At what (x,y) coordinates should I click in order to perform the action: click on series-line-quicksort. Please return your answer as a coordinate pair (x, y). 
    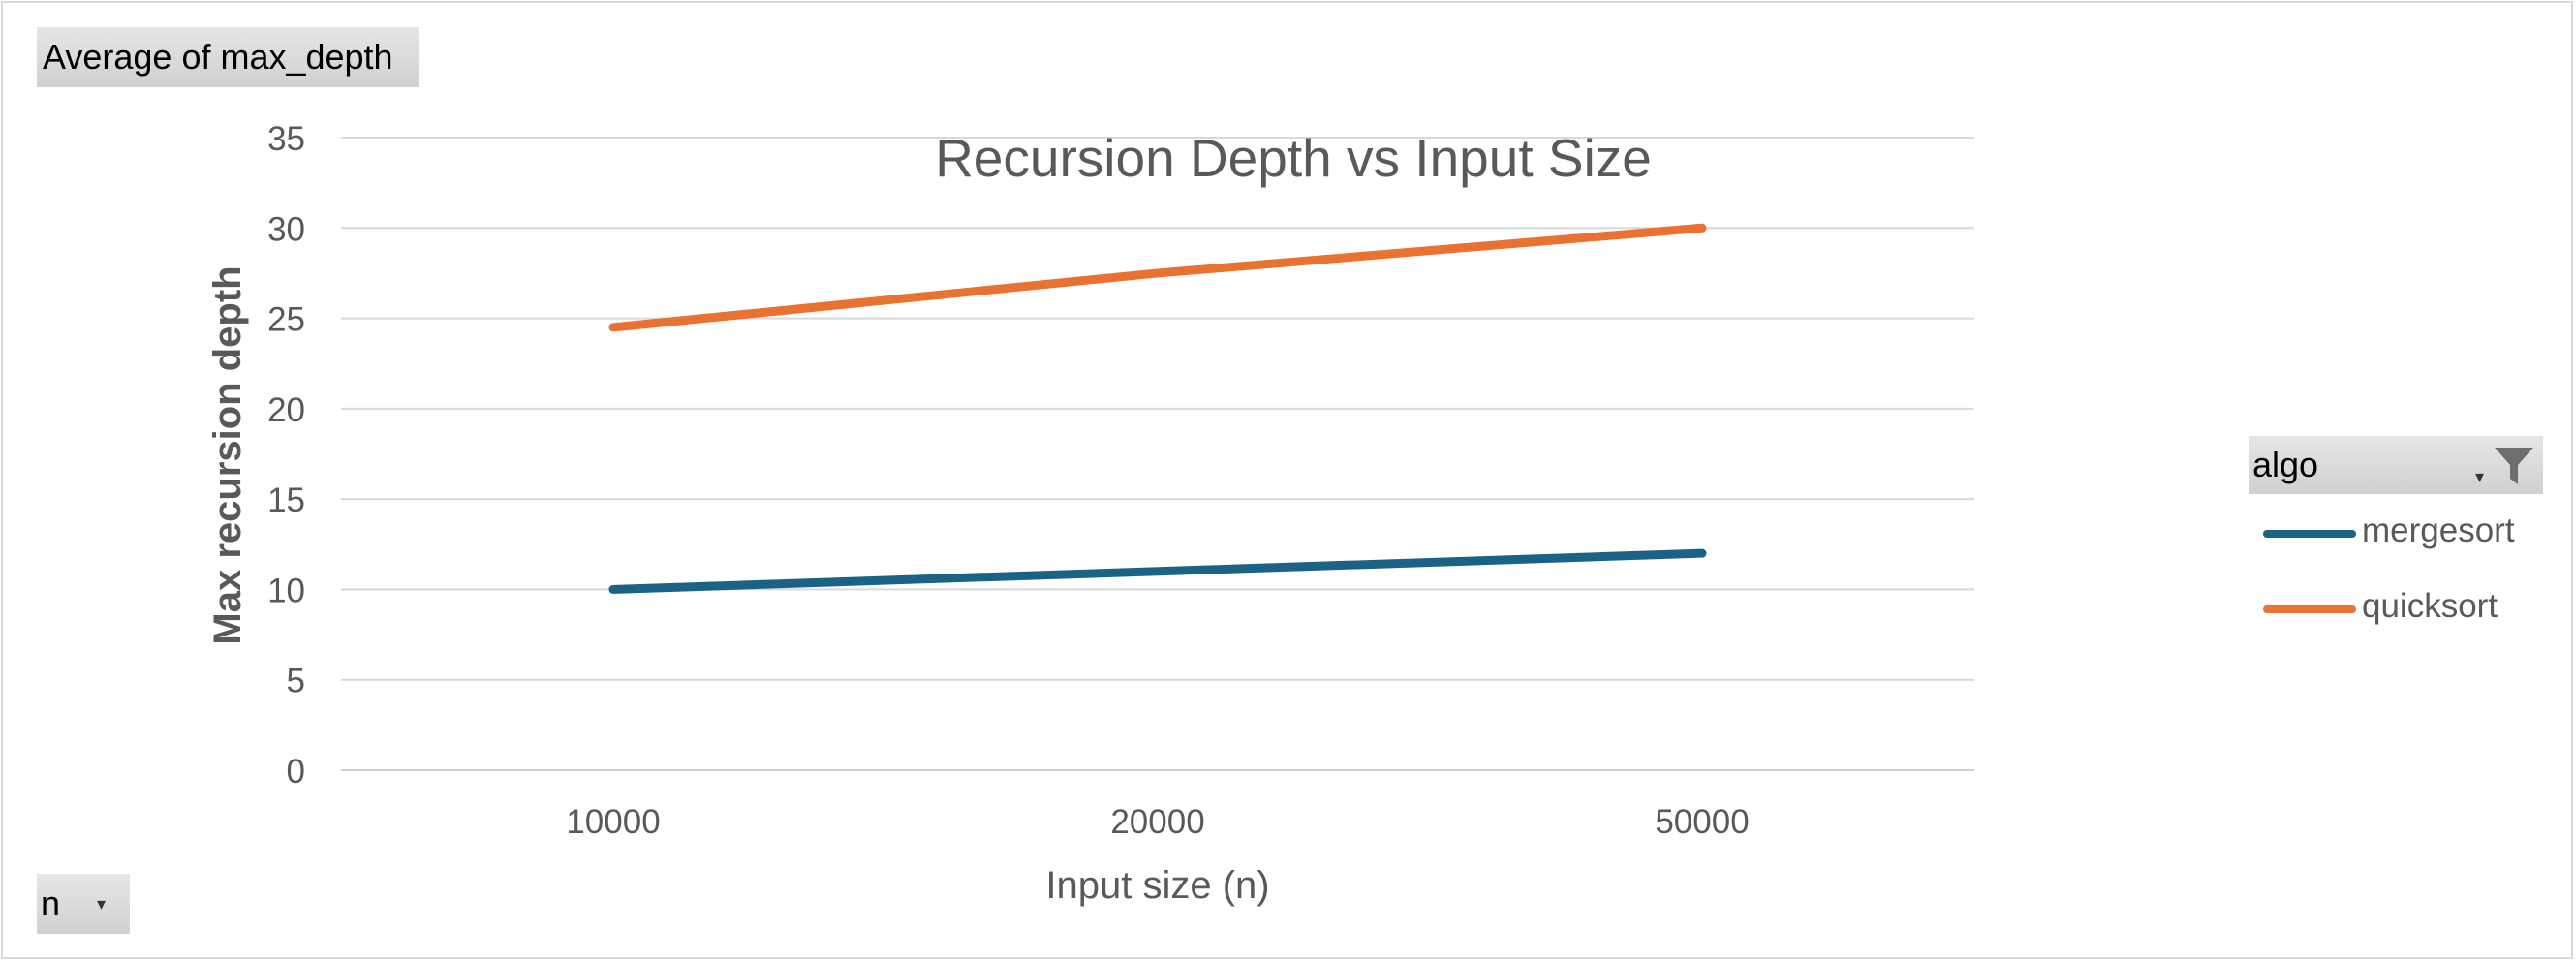
    Looking at the image, I should click on (1157, 277).